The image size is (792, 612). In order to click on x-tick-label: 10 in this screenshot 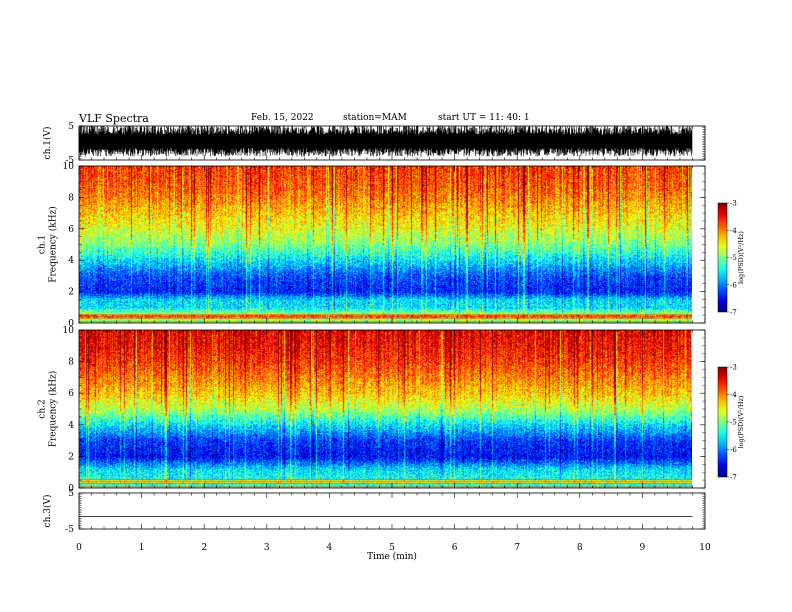, I will do `click(705, 548)`.